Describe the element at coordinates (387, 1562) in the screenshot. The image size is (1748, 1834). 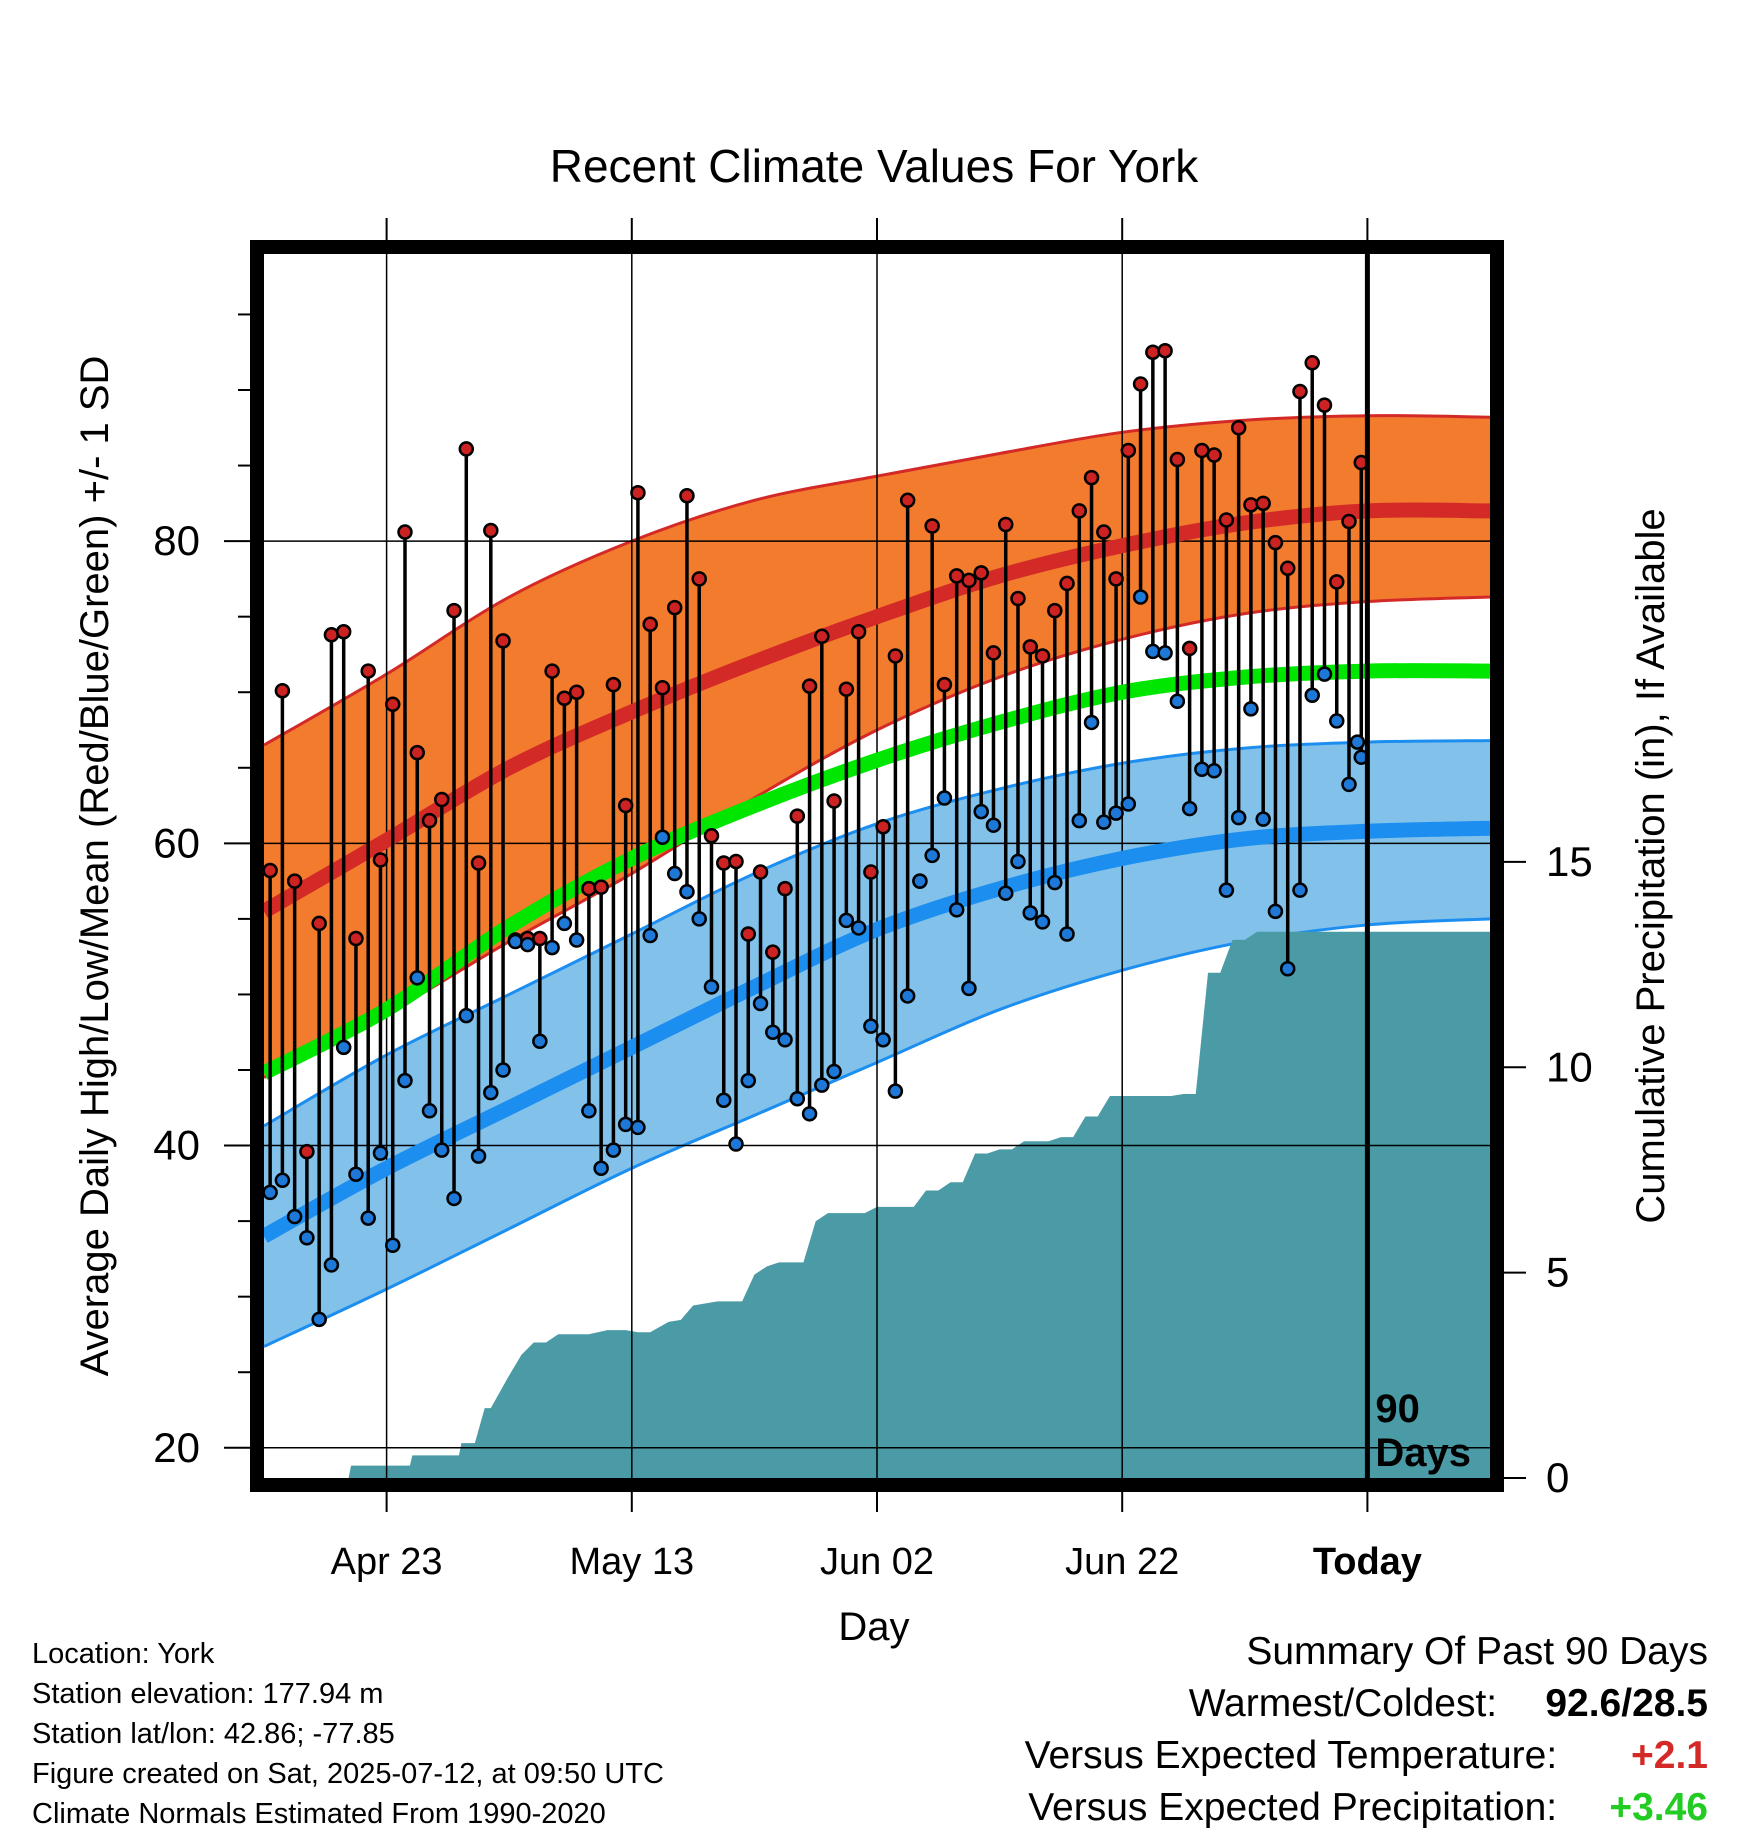
I see `x-tick-label: Apr 23` at that location.